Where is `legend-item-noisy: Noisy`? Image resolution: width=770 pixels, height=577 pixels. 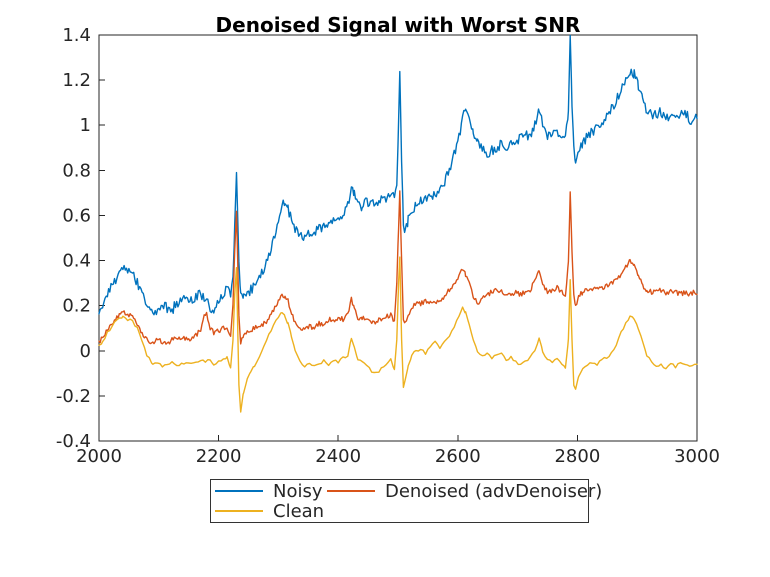 legend-item-noisy: Noisy is located at coordinates (271, 491).